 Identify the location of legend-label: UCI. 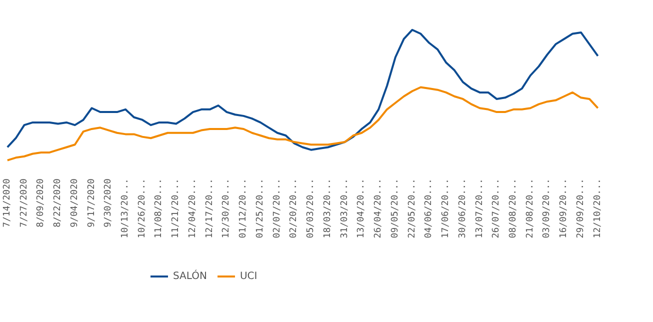
(249, 276).